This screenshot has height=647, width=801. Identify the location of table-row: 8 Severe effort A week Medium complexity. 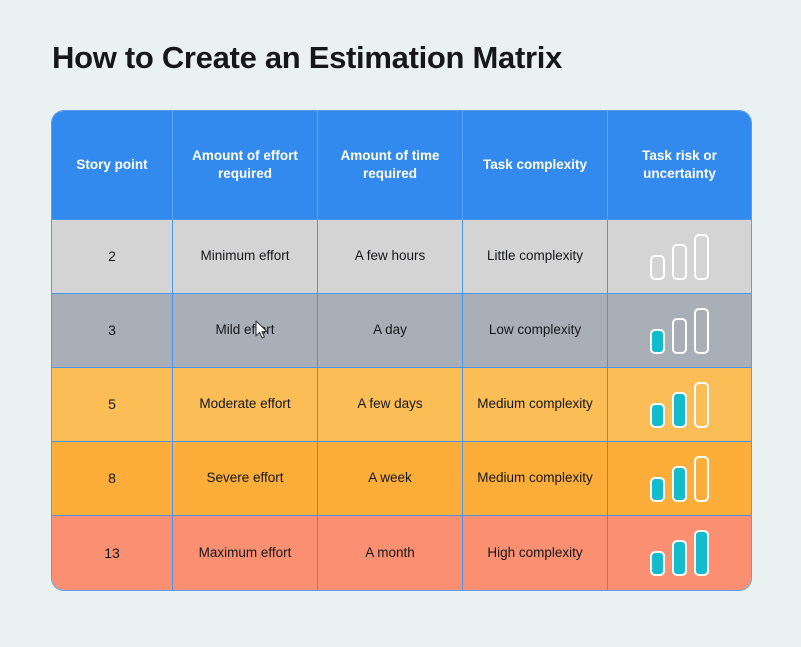
(401, 479).